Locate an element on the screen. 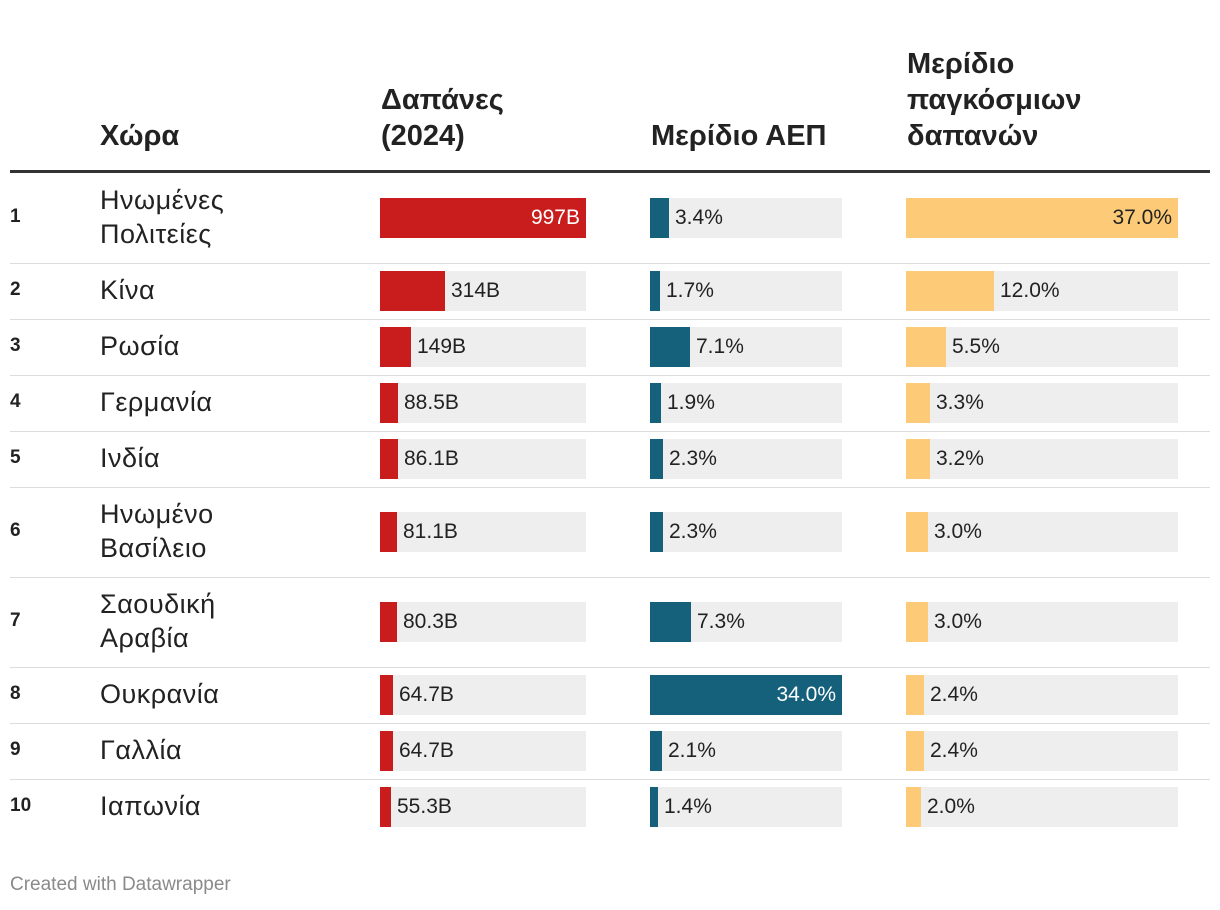  spending-bar-track: 314B is located at coordinates (483, 291).